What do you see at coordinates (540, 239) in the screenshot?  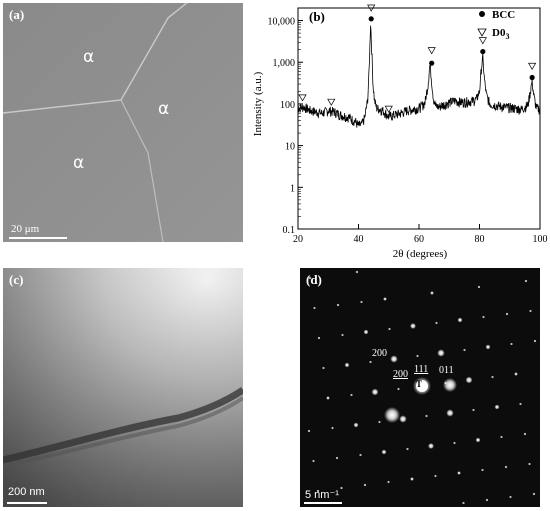 I see `x-tick-label: 100` at bounding box center [540, 239].